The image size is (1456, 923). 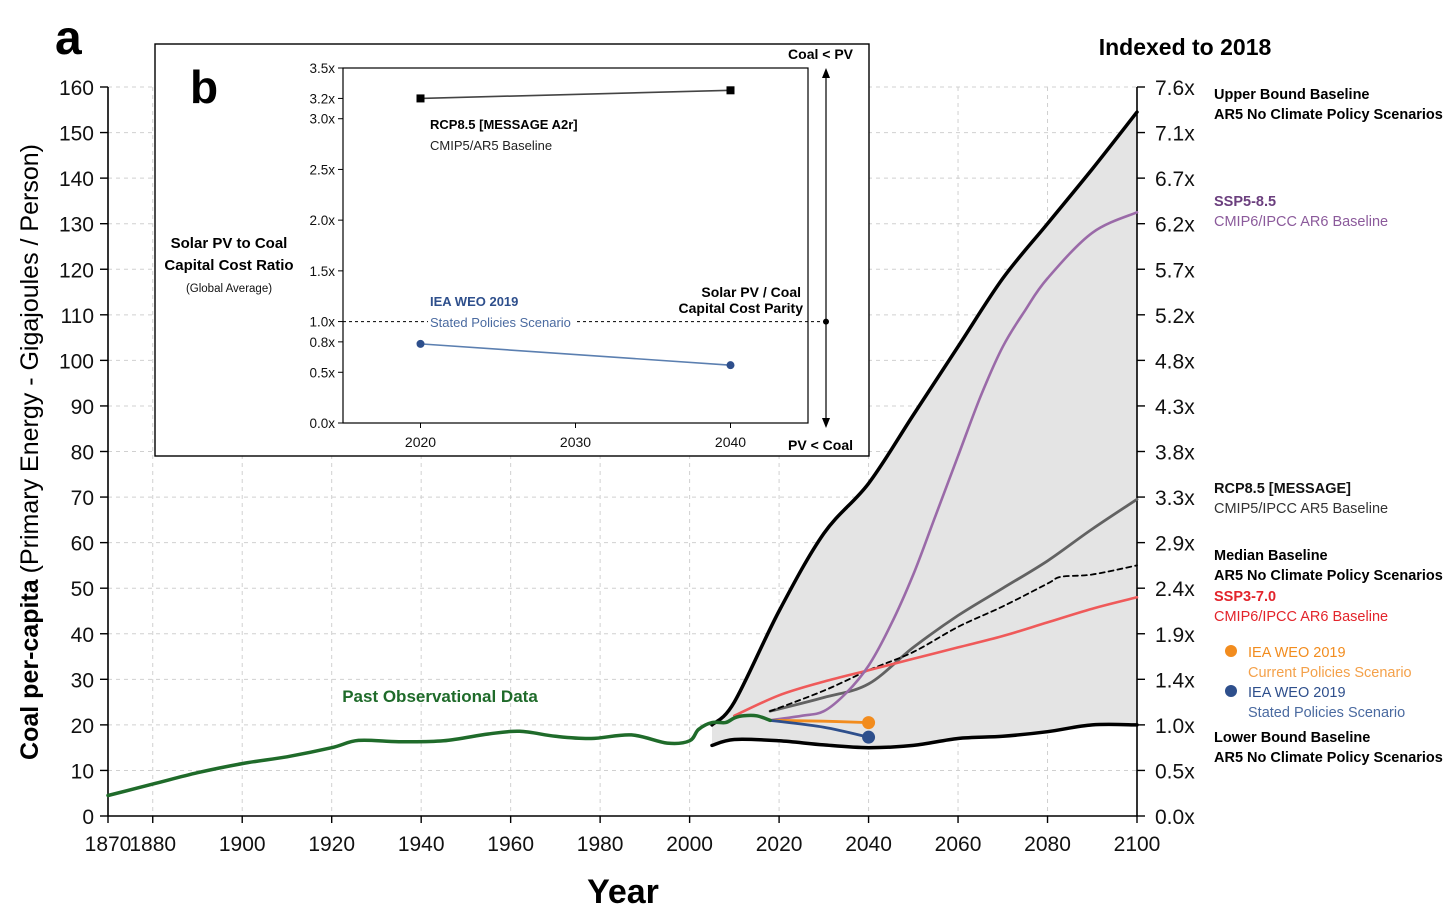 What do you see at coordinates (869, 737) in the screenshot?
I see `iea-2040-marker` at bounding box center [869, 737].